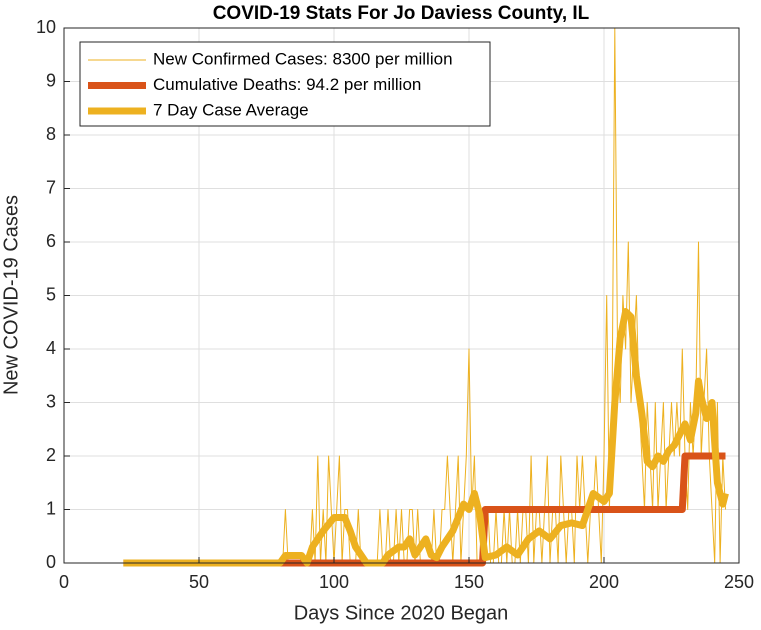  I want to click on legend-label: Cumulative Deaths: 94.2 per million, so click(287, 84).